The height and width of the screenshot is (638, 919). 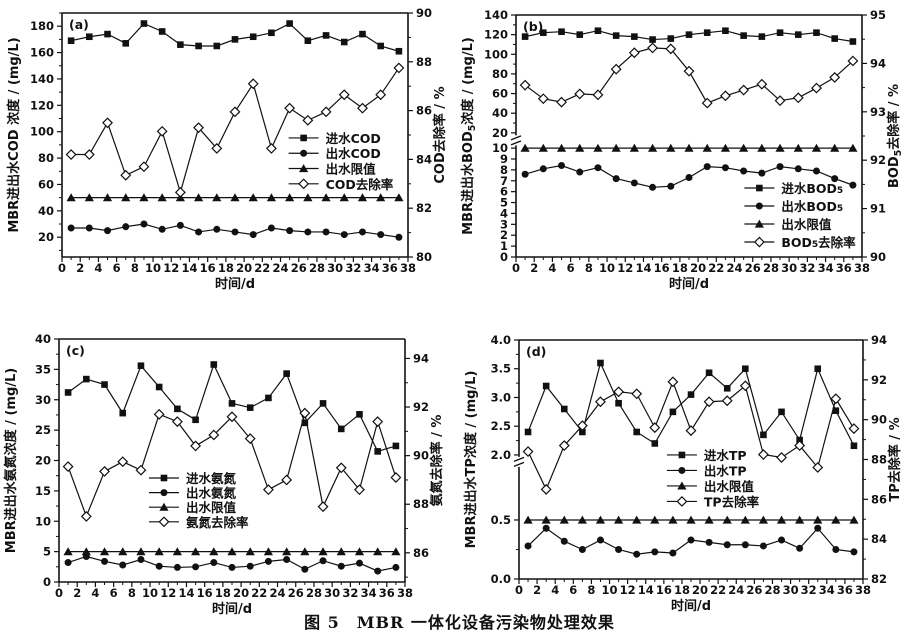 What do you see at coordinates (504, 246) in the screenshot?
I see `svg-text: 1` at bounding box center [504, 246].